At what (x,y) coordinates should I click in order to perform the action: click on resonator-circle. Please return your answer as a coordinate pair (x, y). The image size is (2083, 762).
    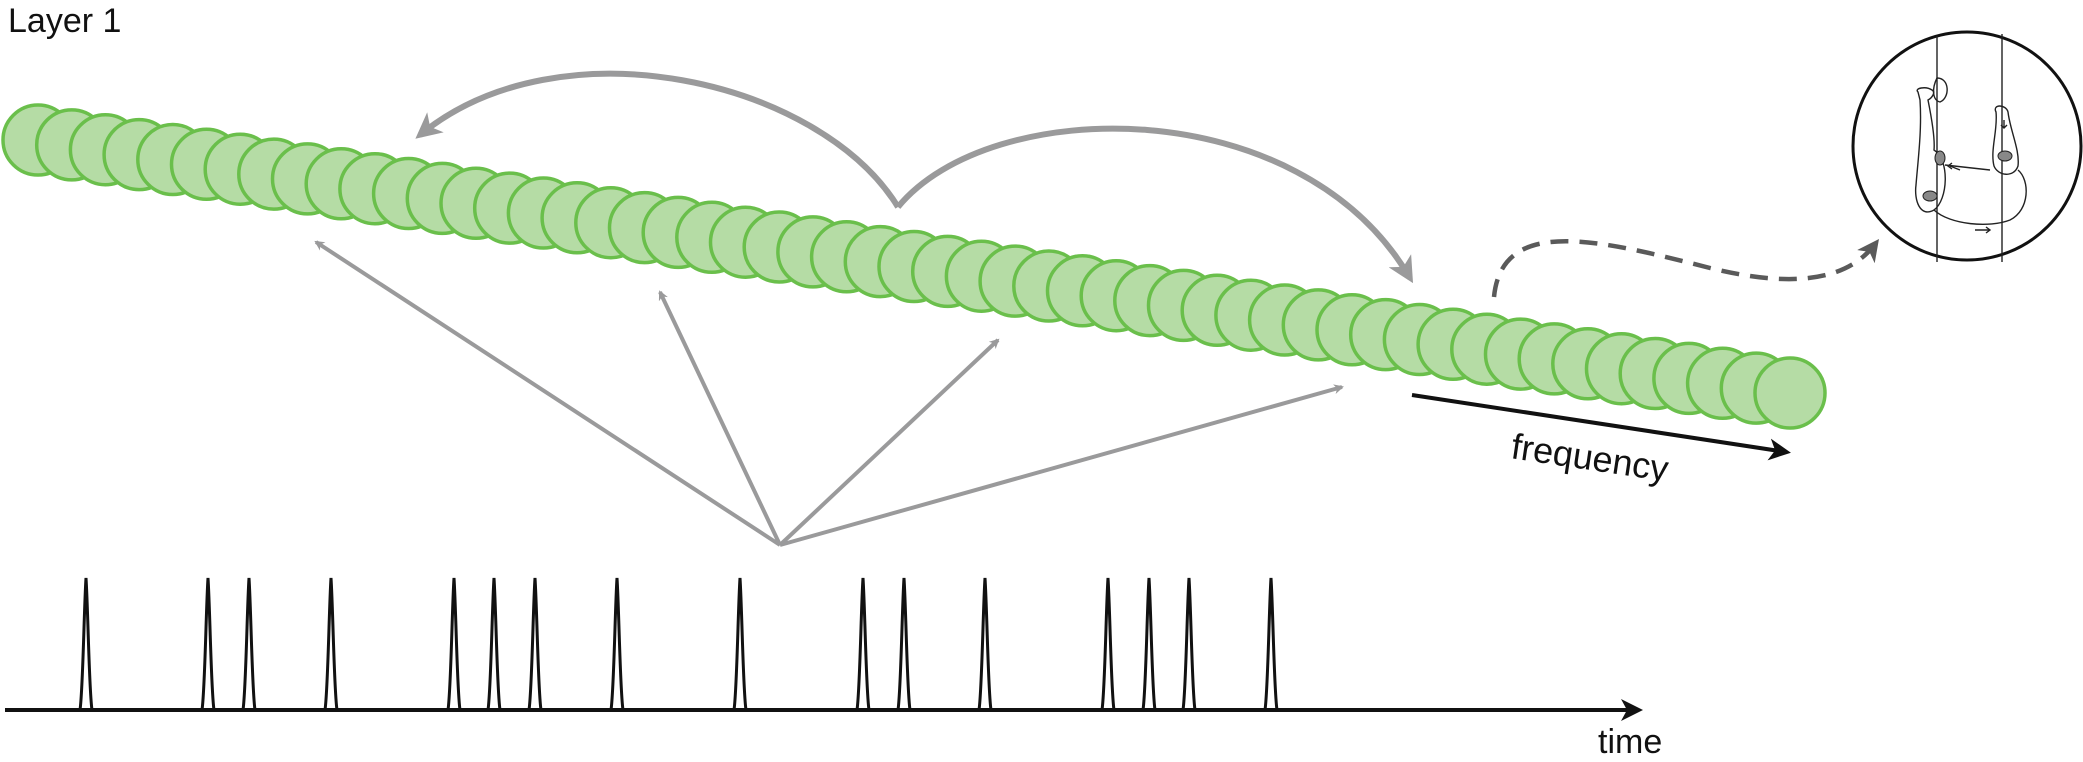
    Looking at the image, I should click on (1790, 393).